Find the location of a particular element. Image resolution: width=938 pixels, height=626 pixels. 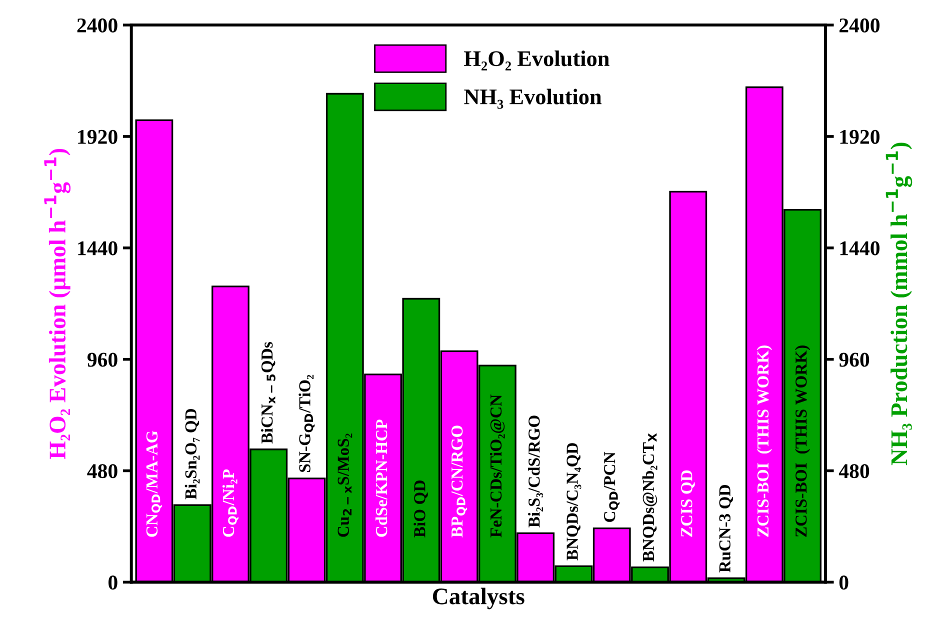

x-tick-label: BNQDs/C₃N₄QD is located at coordinates (574, 501).